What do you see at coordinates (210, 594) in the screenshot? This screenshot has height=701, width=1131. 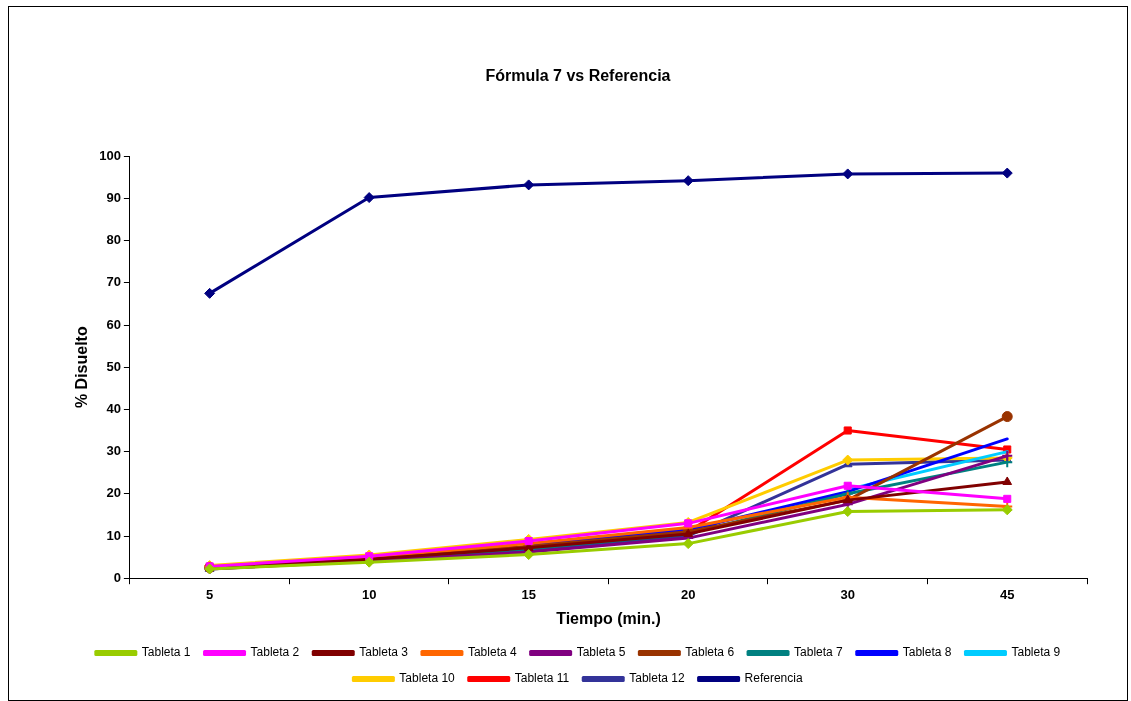 I see `x-tick-label: 5` at bounding box center [210, 594].